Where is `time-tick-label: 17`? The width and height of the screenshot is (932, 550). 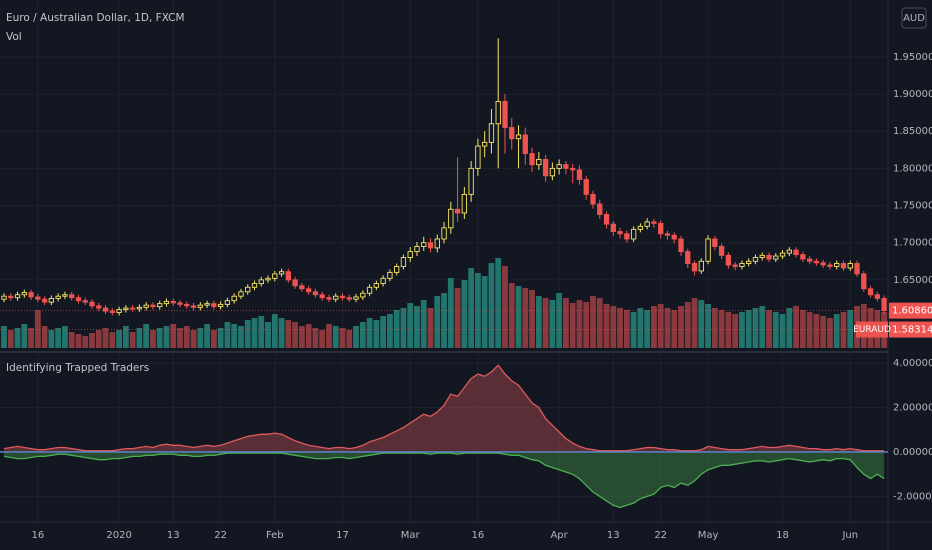 time-tick-label: 17 is located at coordinates (342, 535).